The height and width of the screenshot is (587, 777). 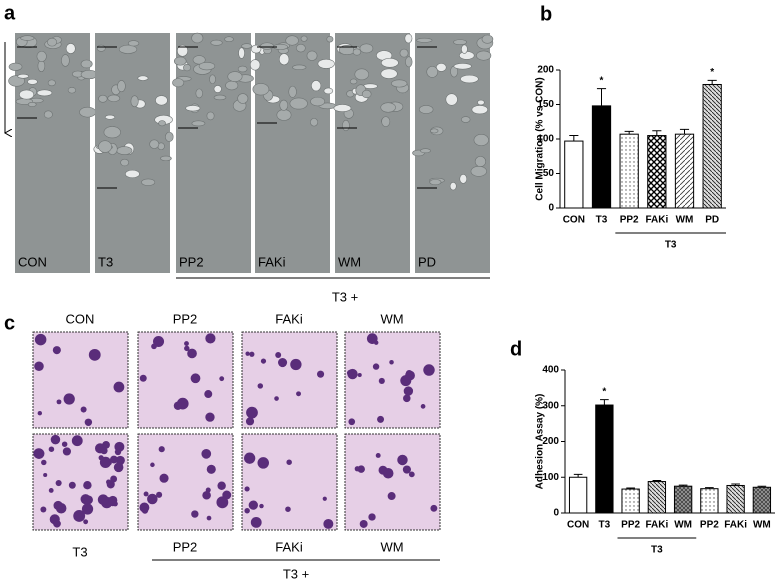 What do you see at coordinates (185, 546) in the screenshot?
I see `bottom-label: PP2` at bounding box center [185, 546].